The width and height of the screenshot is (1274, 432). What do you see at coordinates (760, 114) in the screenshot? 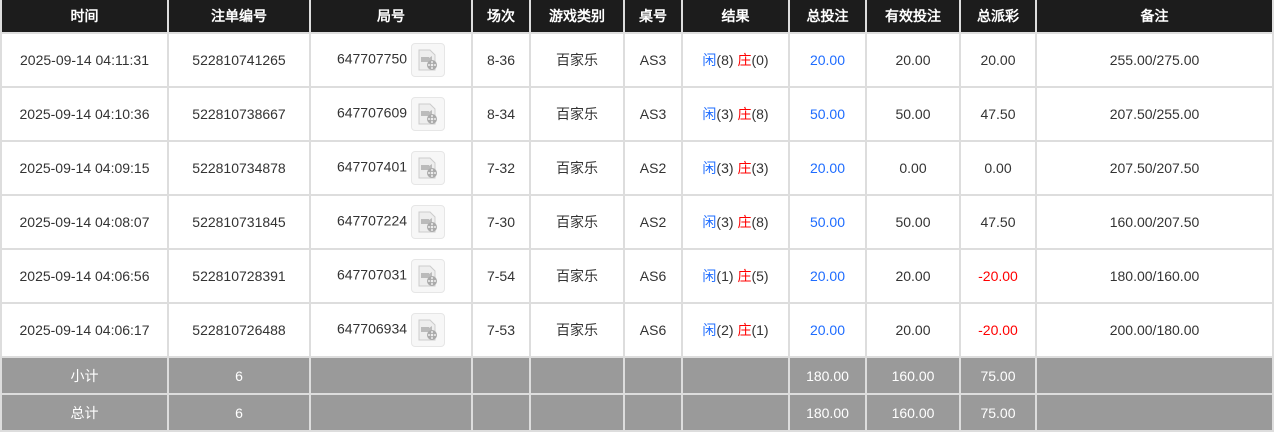
I see `banker-score: (8)` at bounding box center [760, 114].